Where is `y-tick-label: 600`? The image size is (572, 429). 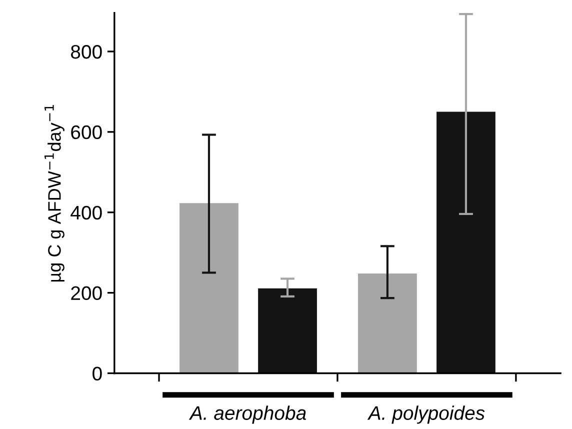
y-tick-label: 600 is located at coordinates (86, 132).